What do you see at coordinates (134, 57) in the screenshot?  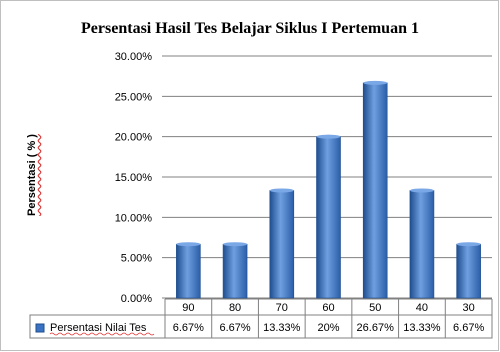 I see `y-tick-label: 30.00%` at bounding box center [134, 57].